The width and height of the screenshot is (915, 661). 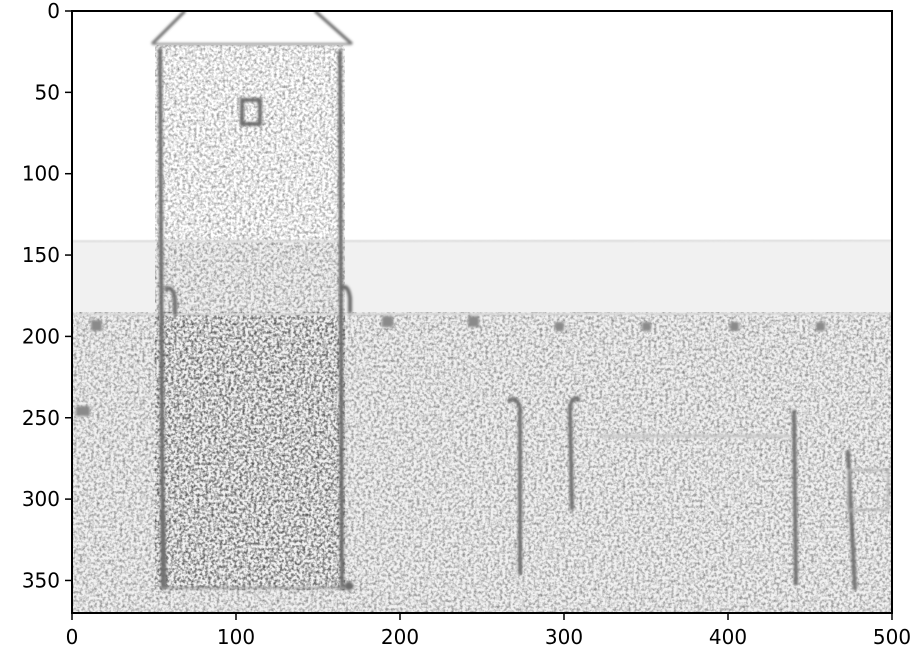 What do you see at coordinates (41, 418) in the screenshot?
I see `y-tick-label: 250` at bounding box center [41, 418].